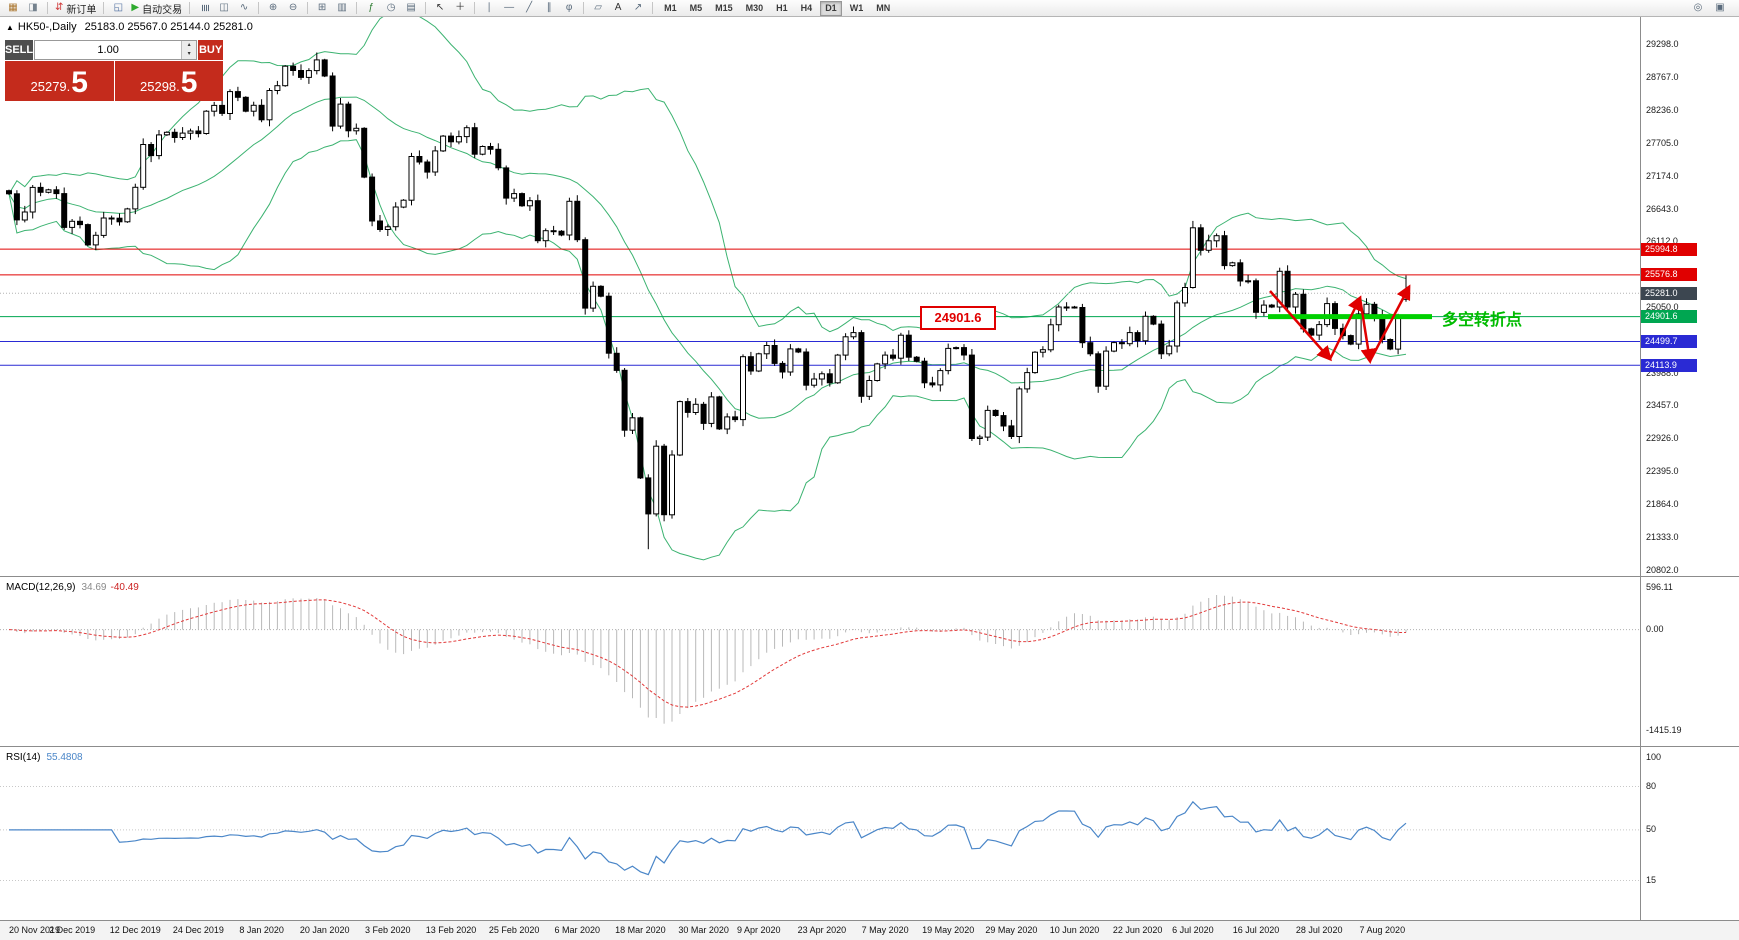  What do you see at coordinates (10, 27) in the screenshot?
I see `one-click-collapse-icon: ▲` at bounding box center [10, 27].